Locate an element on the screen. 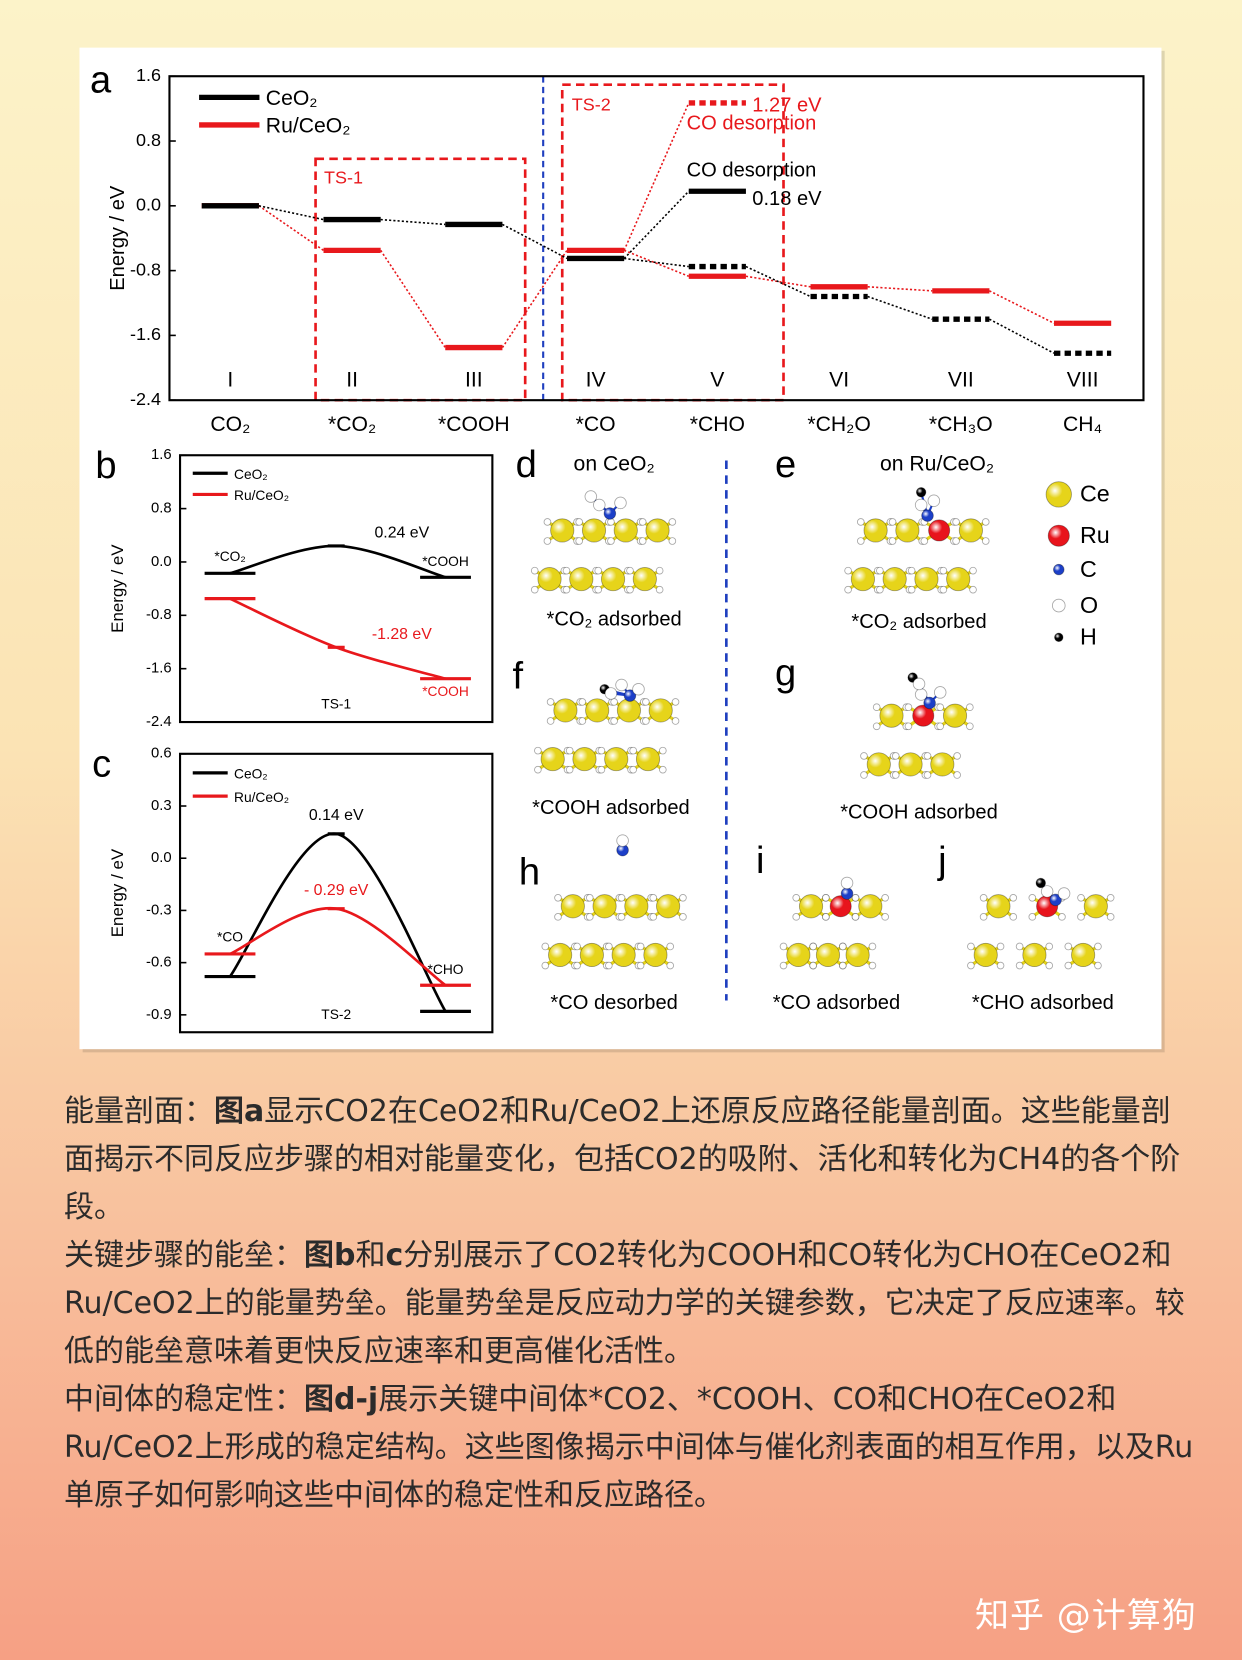 The height and width of the screenshot is (1660, 1242). panel-letter: f is located at coordinates (517, 677).